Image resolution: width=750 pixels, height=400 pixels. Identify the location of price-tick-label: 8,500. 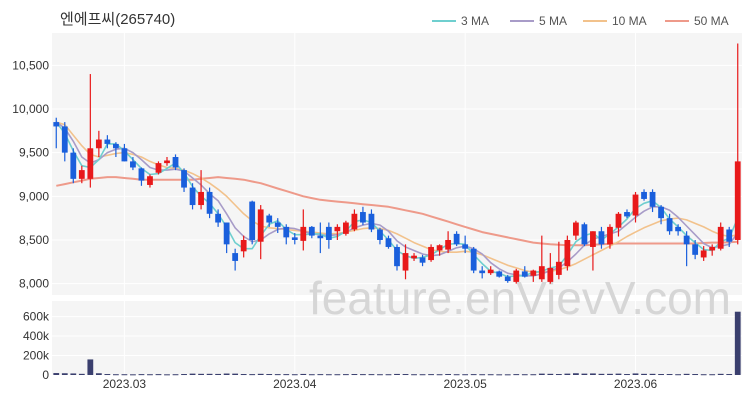
(34, 240).